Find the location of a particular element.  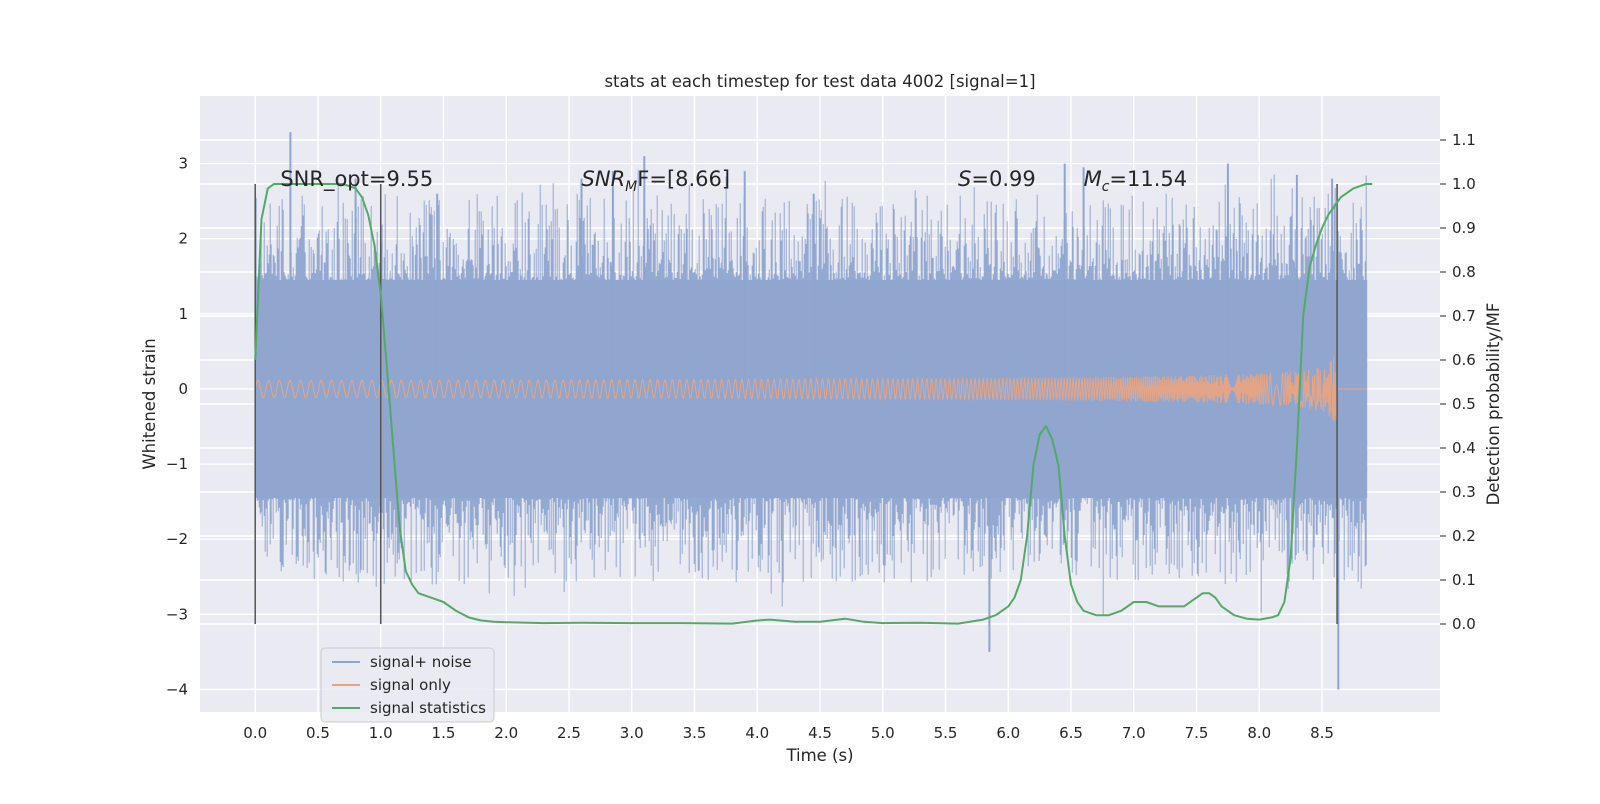

y-tick-label: −4 is located at coordinates (177, 689).